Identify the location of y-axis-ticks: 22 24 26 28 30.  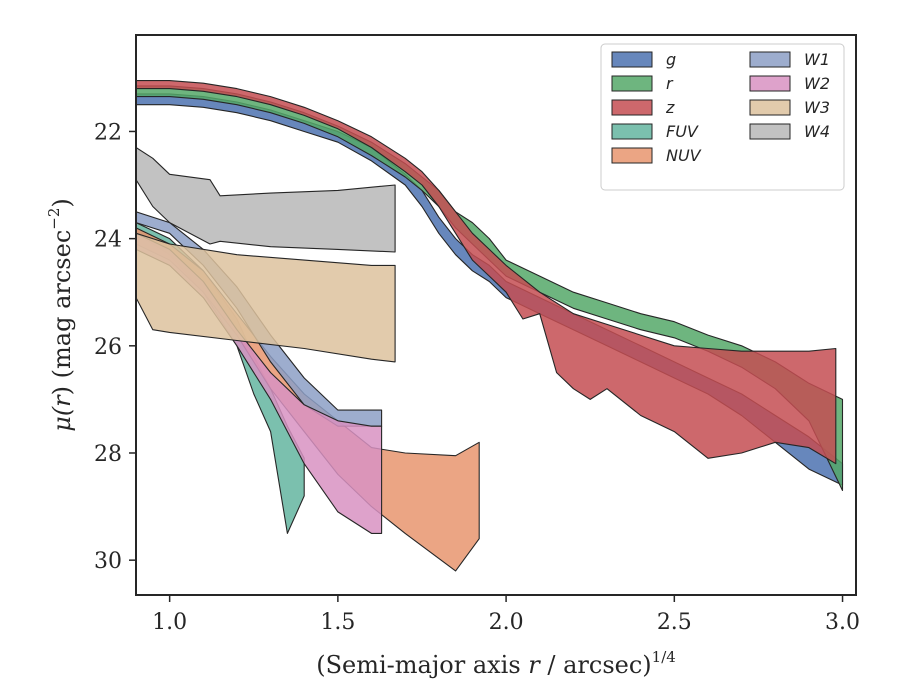
(115, 347).